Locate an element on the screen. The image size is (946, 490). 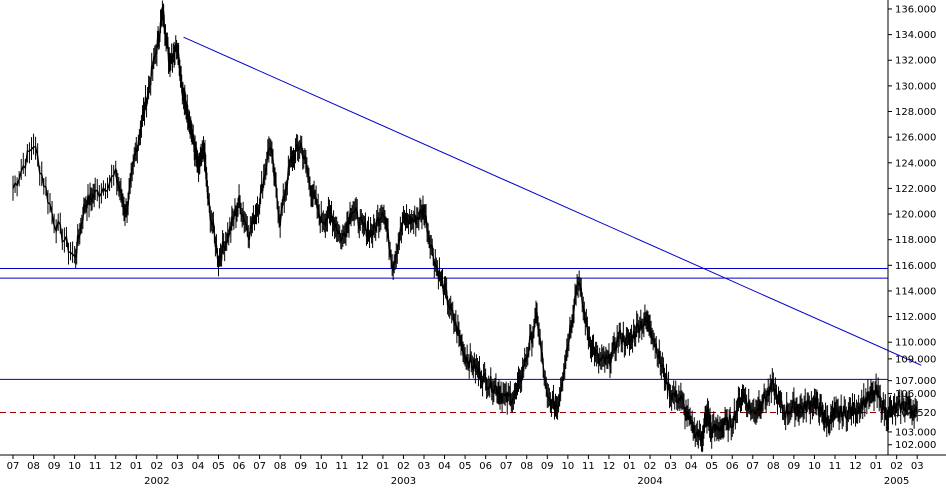
y-tick-label: 128.000 is located at coordinates (915, 112).